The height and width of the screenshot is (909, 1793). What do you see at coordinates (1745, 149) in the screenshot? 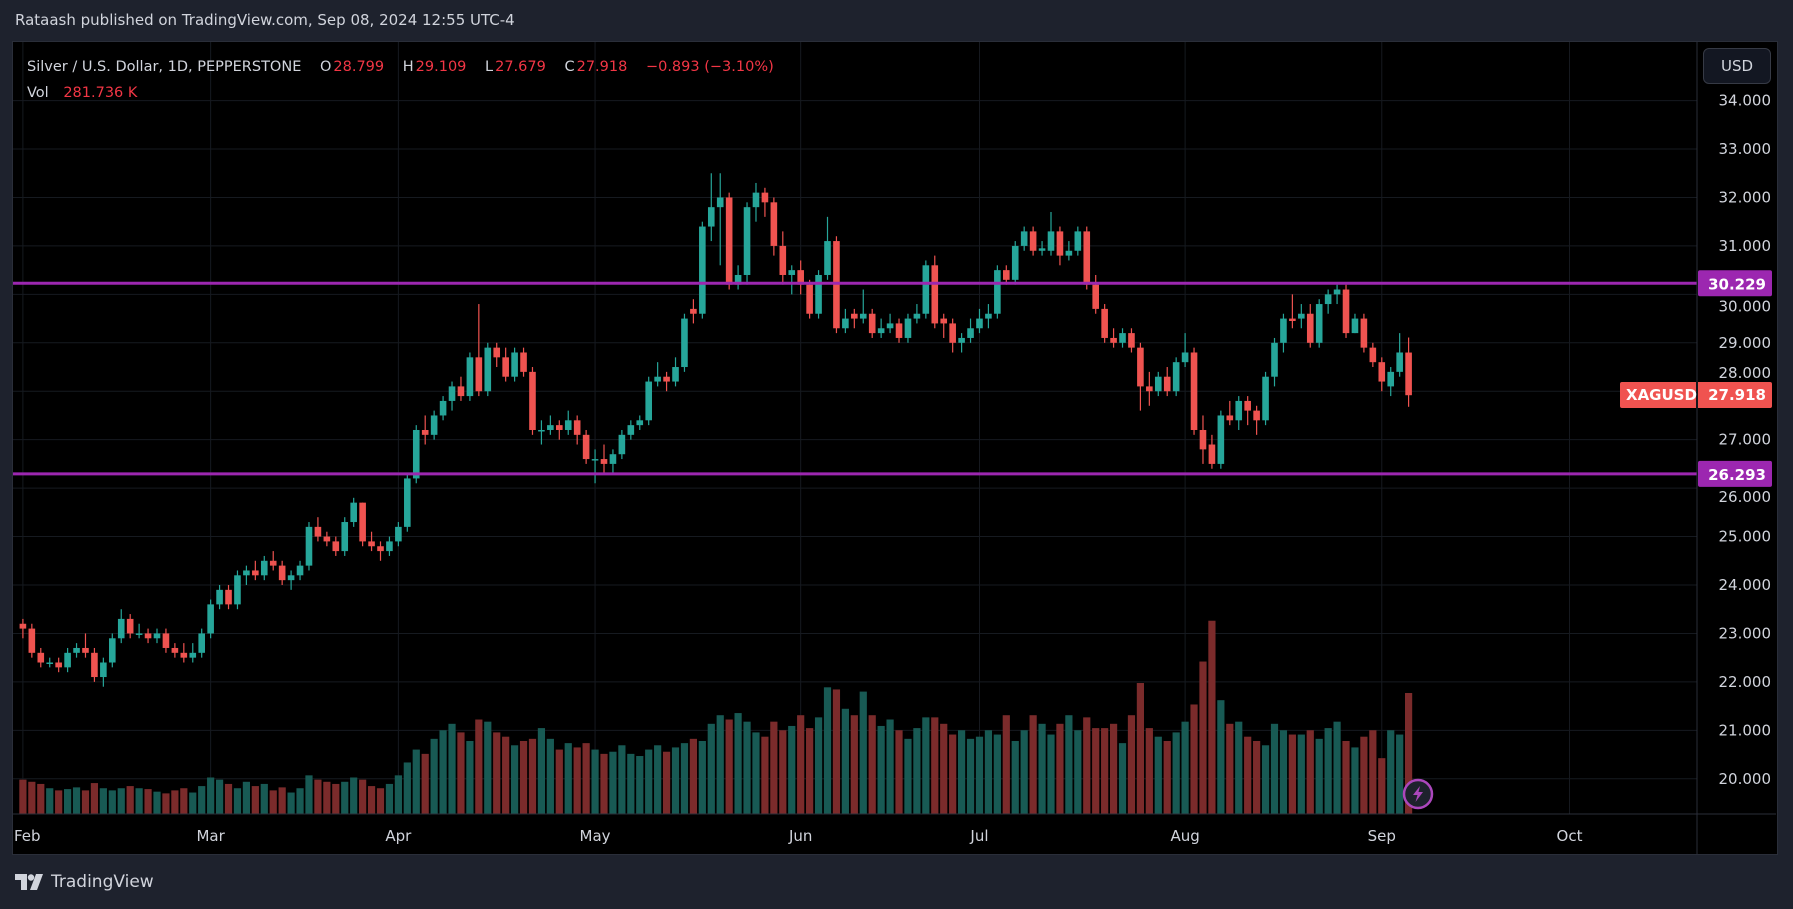
I see `price-tick-label: 33.000` at bounding box center [1745, 149].